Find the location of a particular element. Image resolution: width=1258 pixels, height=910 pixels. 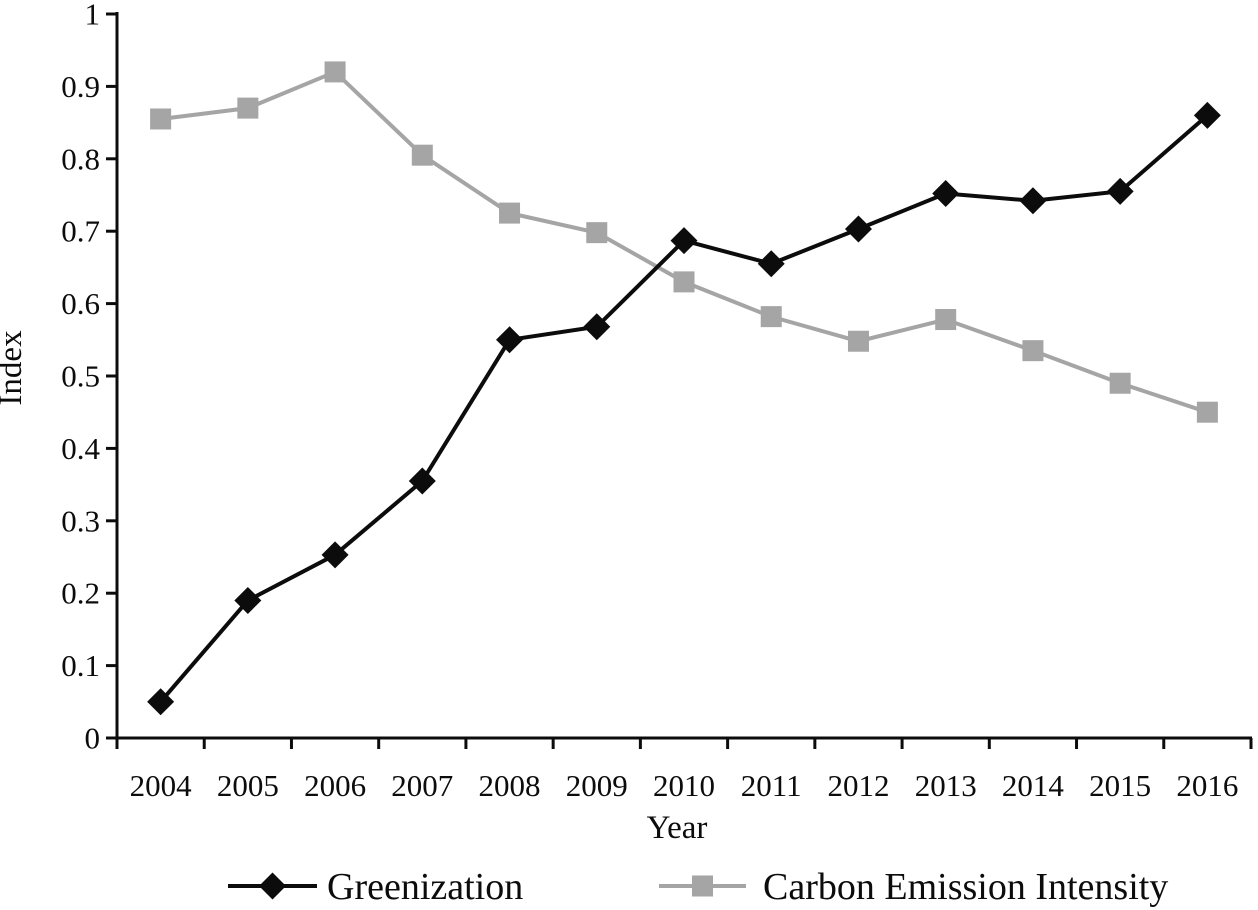

y-tick-label: 0.2 is located at coordinates (80, 593).